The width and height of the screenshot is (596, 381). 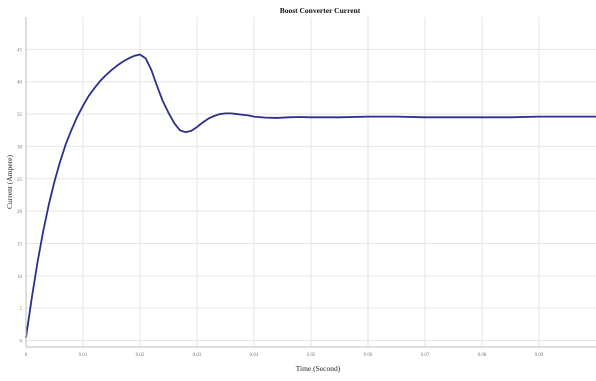 What do you see at coordinates (20, 180) in the screenshot?
I see `y-tick-label: 25` at bounding box center [20, 180].